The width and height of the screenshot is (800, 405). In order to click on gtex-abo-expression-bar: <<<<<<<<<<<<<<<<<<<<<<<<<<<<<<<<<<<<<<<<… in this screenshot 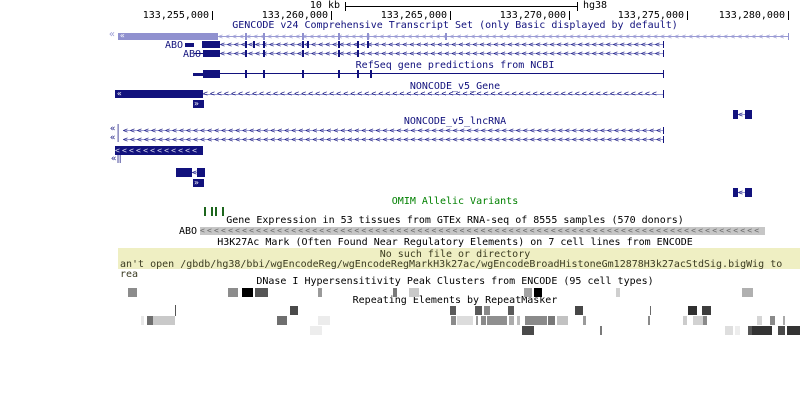, I will do `click(482, 231)`.